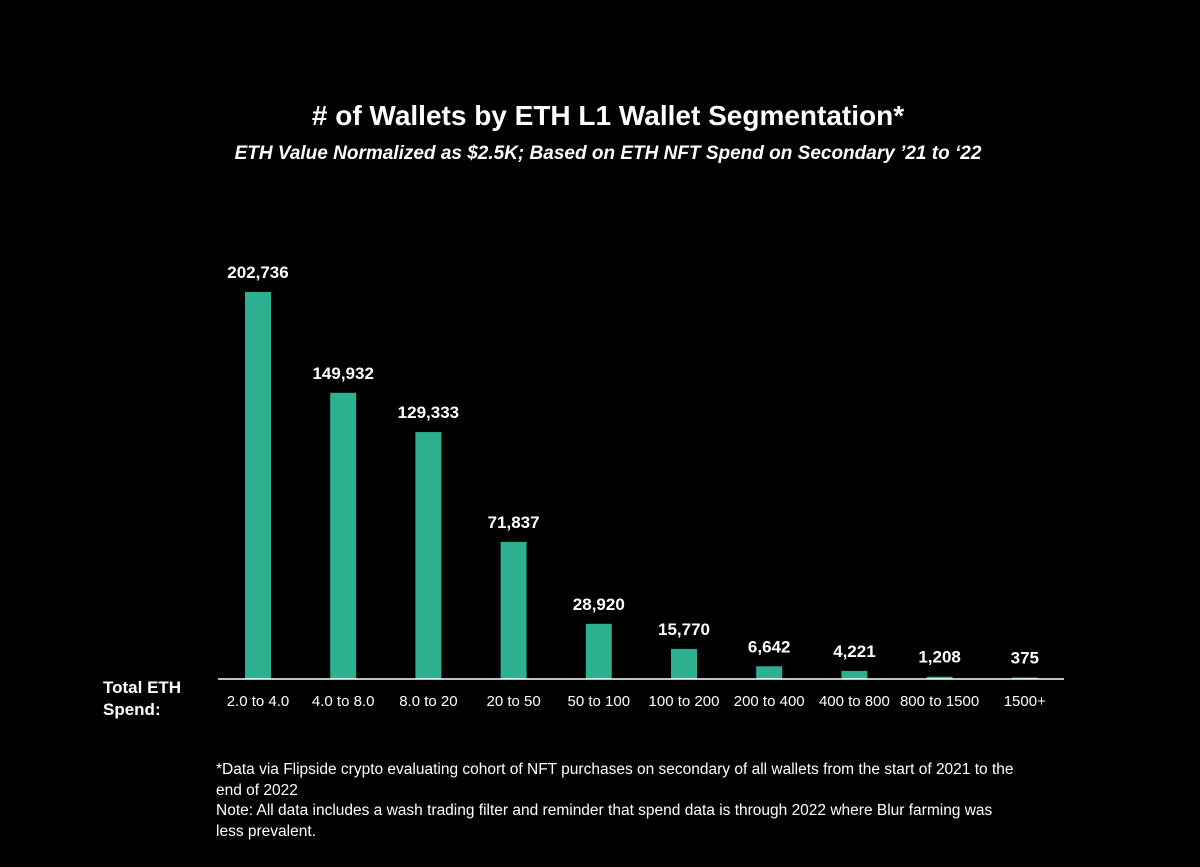 Image resolution: width=1200 pixels, height=867 pixels. What do you see at coordinates (769, 701) in the screenshot?
I see `x-tick-label-6: 200 to 400` at bounding box center [769, 701].